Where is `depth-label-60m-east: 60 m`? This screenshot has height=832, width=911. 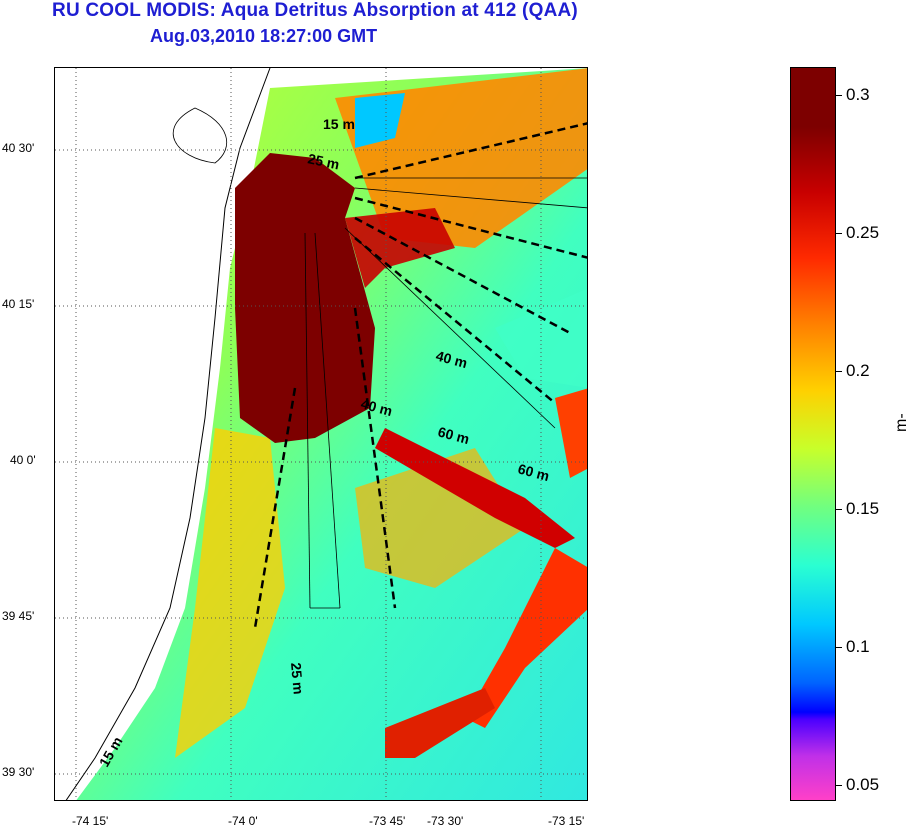
depth-label-60m-east: 60 m is located at coordinates (533, 472).